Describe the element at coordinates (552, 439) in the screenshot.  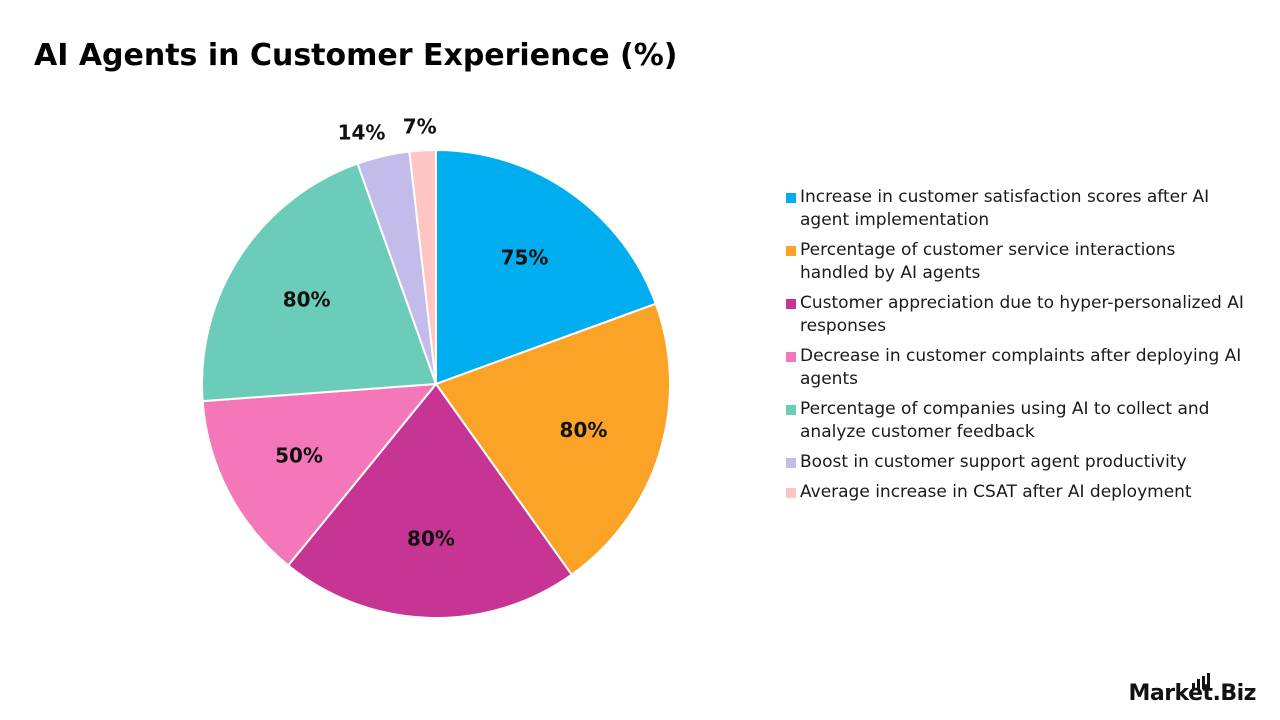
I see `pie-slice-interactions` at that location.